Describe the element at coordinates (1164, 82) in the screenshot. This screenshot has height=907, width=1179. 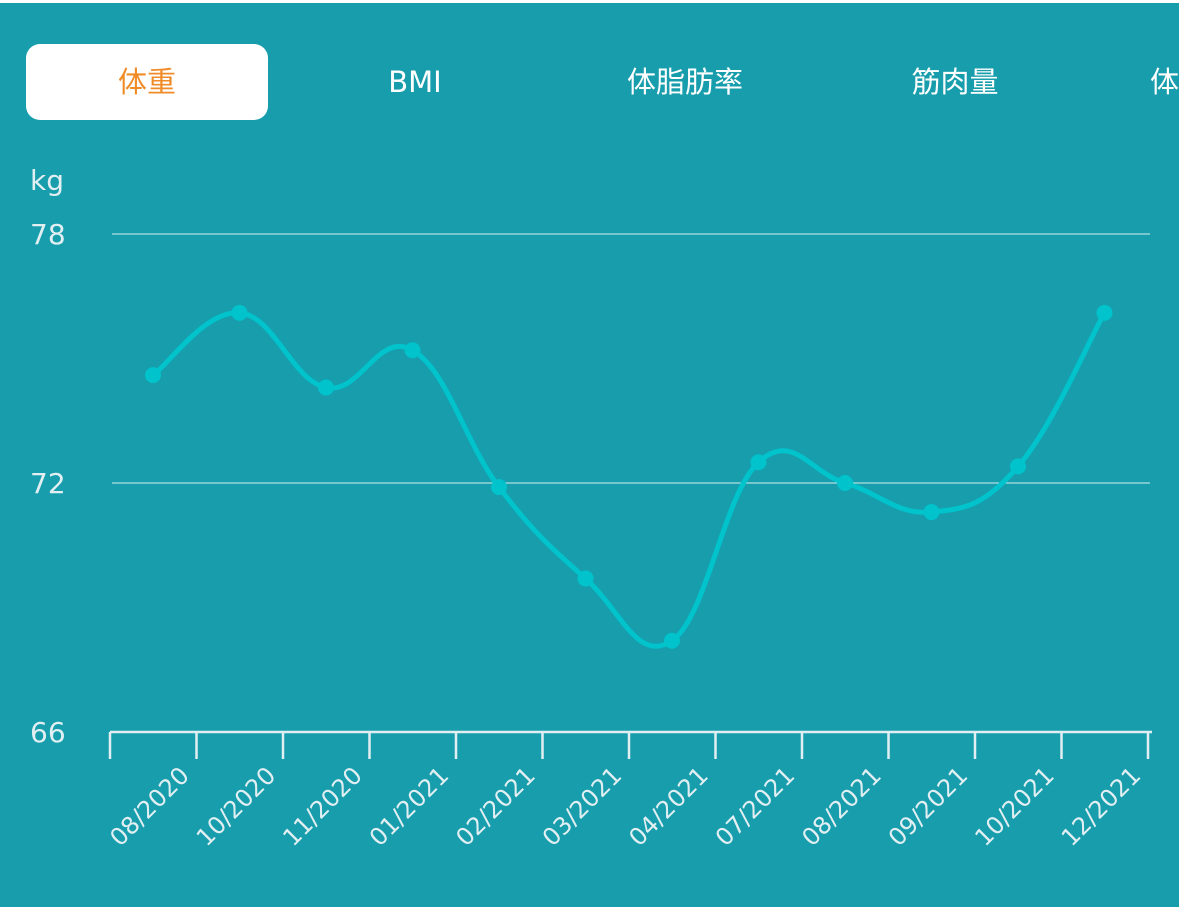
I see `tab-partial: 体` at that location.